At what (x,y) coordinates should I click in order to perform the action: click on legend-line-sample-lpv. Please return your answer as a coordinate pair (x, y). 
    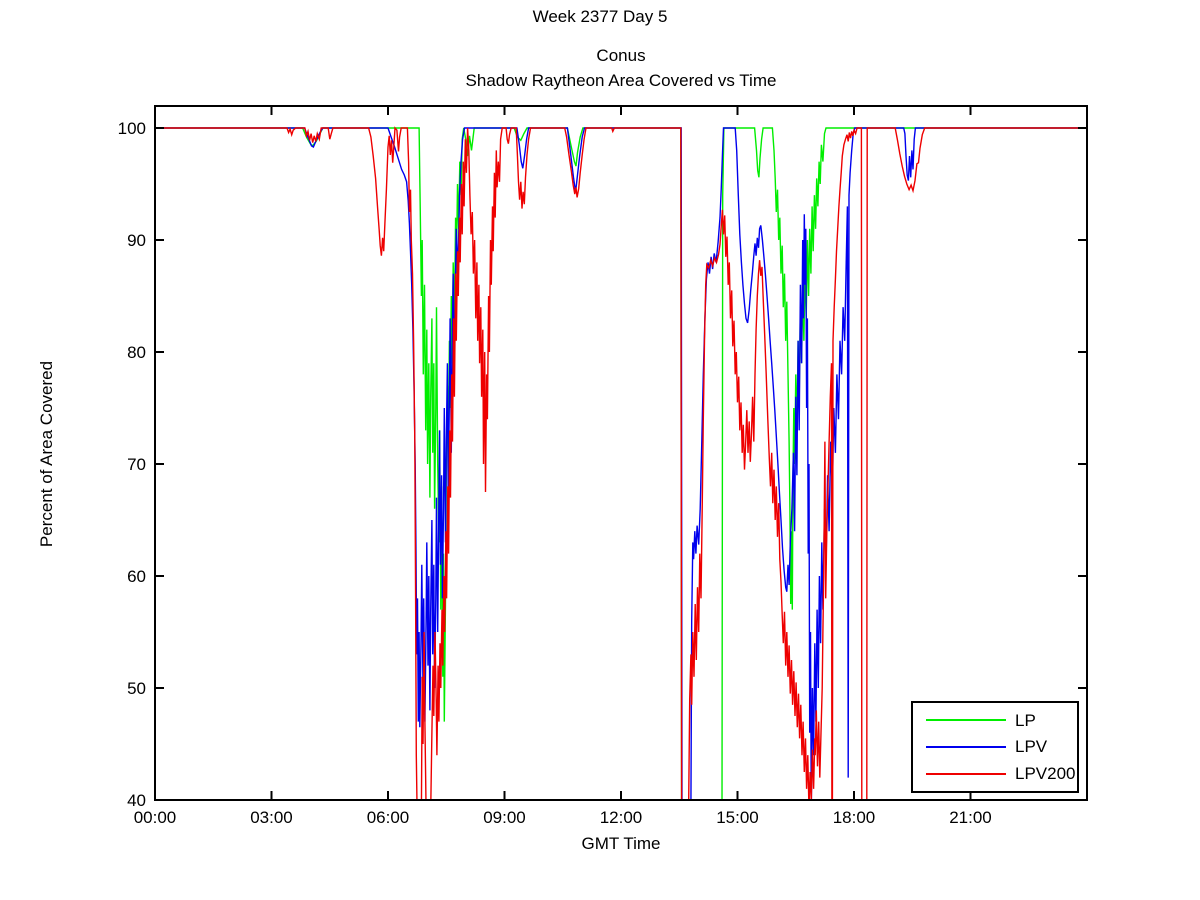
    Looking at the image, I should click on (966, 746).